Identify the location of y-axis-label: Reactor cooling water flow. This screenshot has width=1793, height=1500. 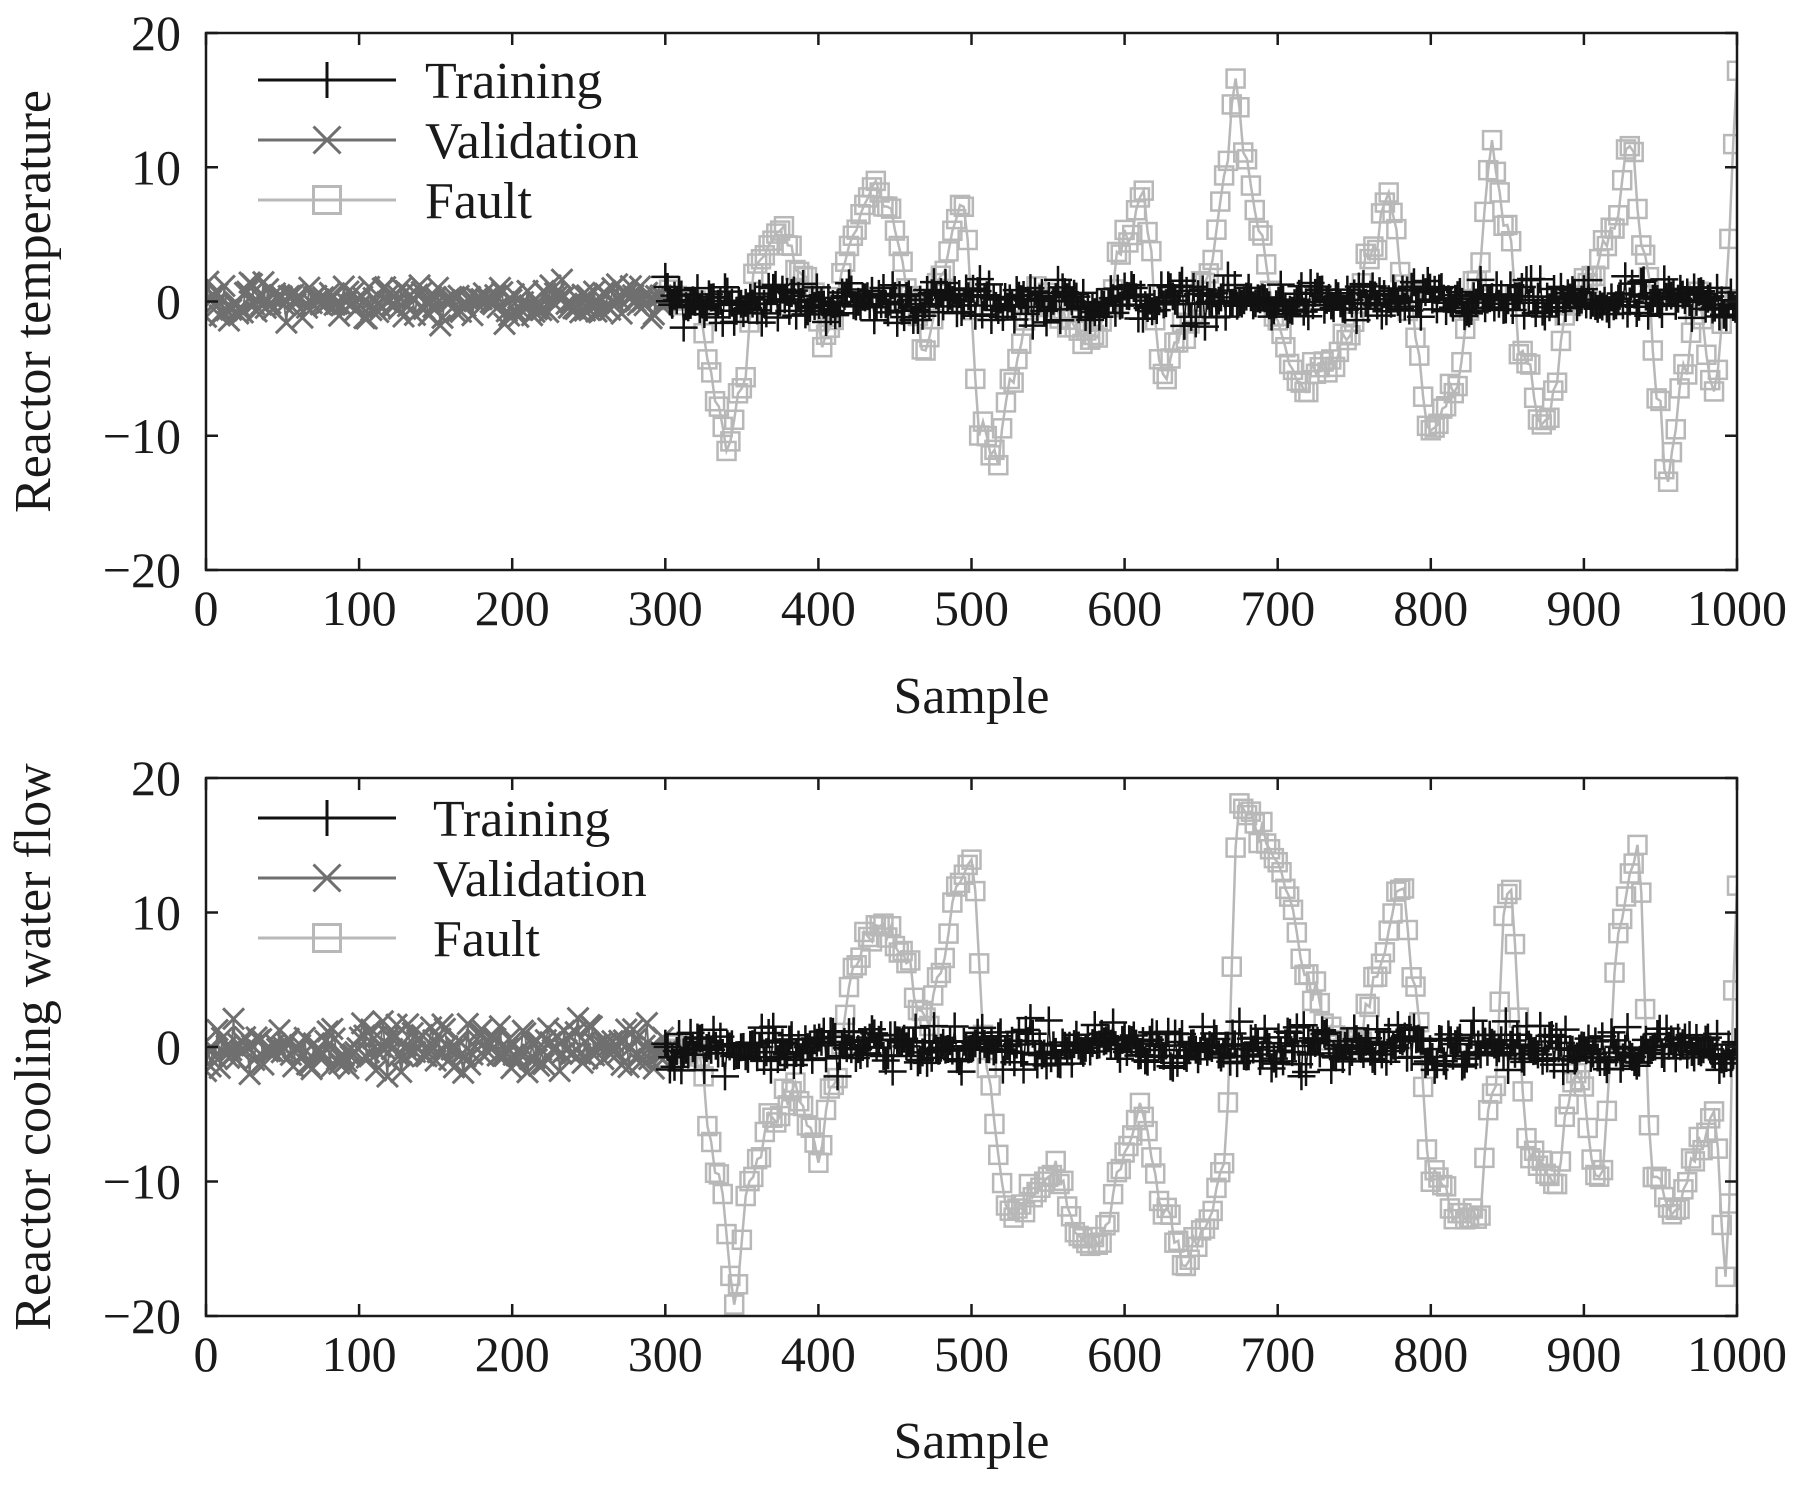
(33, 1047).